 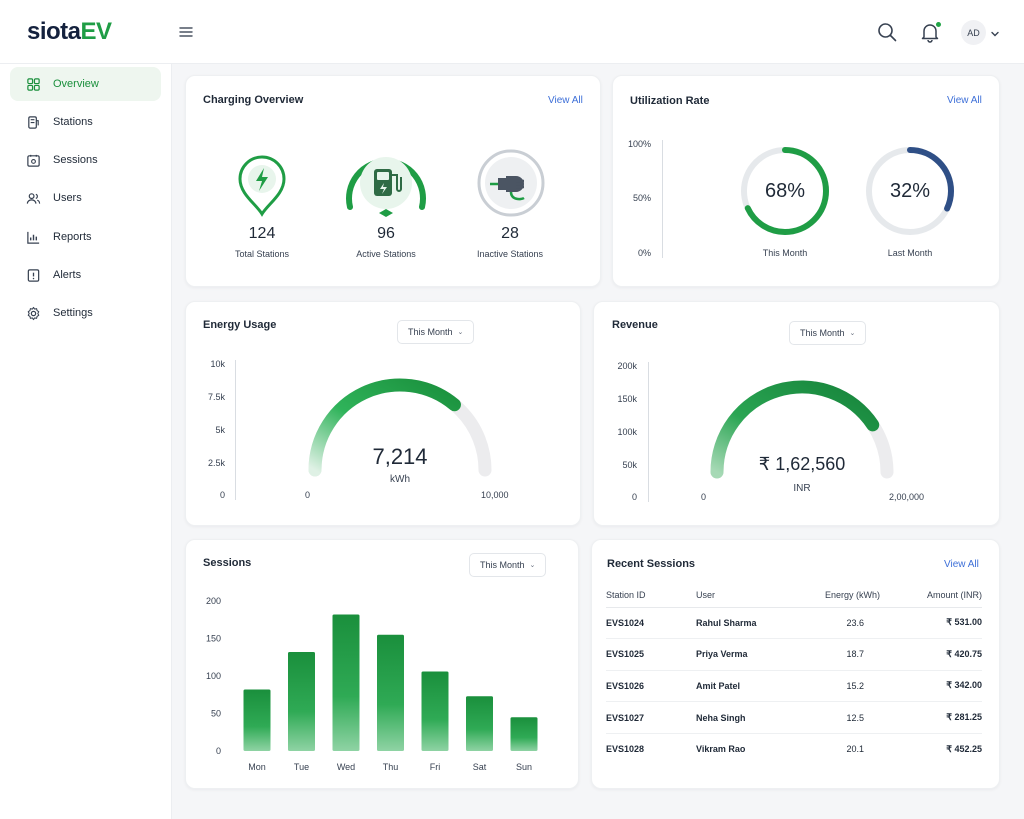 I want to click on sidebar-item-label: Sessions, so click(x=75, y=160).